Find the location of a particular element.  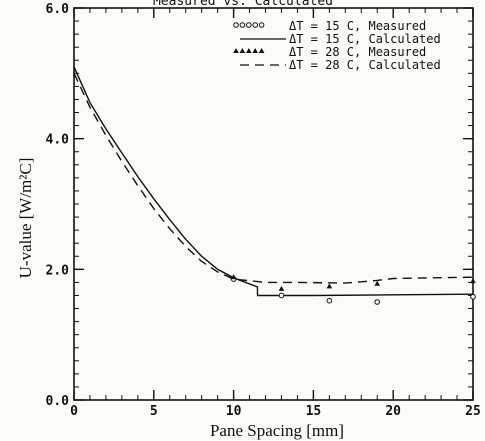

y-tick-label: 2.0 is located at coordinates (58, 270).